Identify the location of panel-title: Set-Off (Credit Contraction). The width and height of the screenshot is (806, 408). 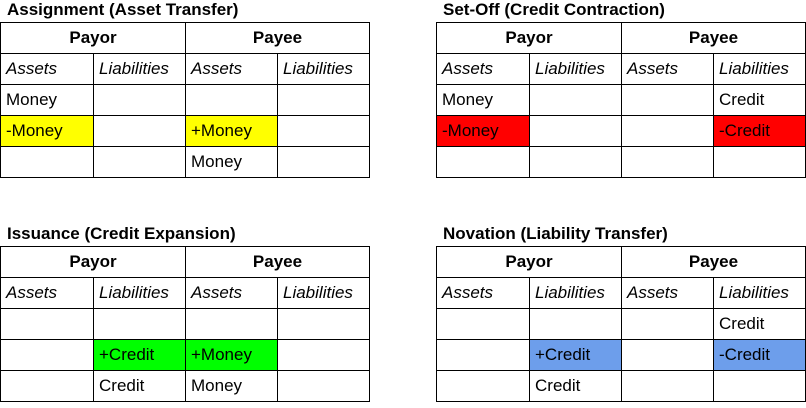
(554, 9).